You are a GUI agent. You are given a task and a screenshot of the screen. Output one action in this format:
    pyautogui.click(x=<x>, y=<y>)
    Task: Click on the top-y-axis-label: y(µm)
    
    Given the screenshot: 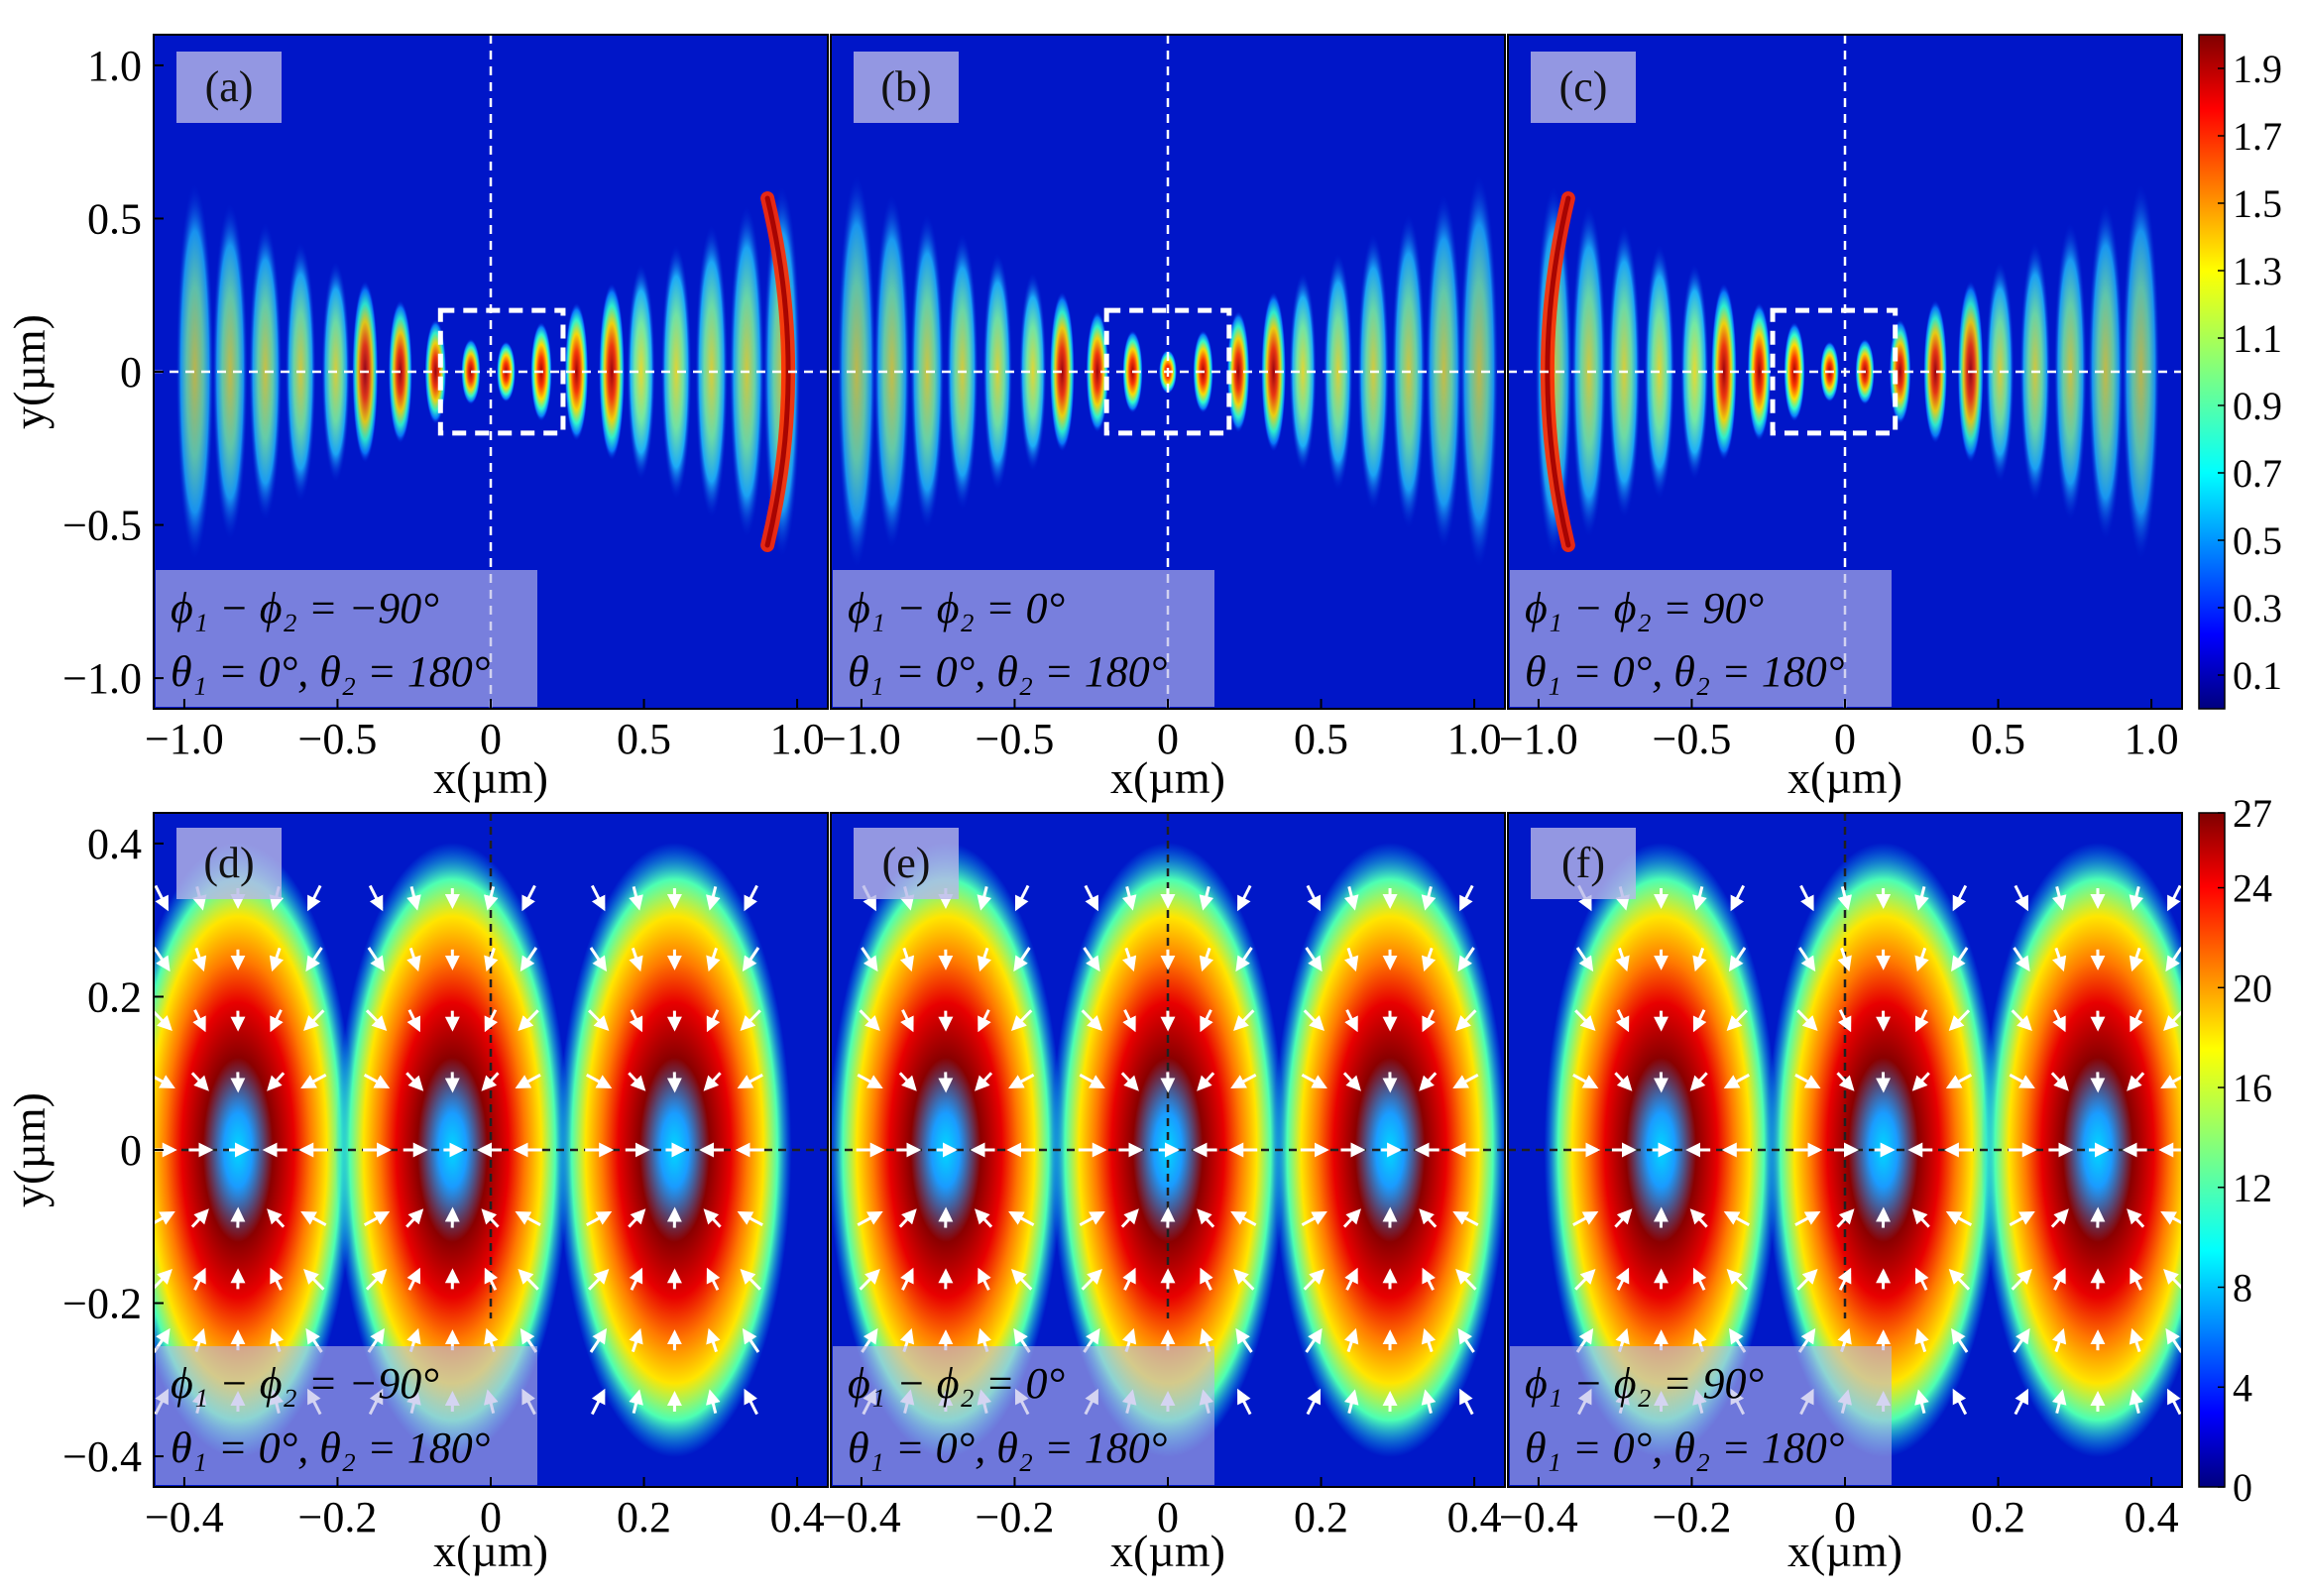 What is the action you would take?
    pyautogui.click(x=29, y=371)
    